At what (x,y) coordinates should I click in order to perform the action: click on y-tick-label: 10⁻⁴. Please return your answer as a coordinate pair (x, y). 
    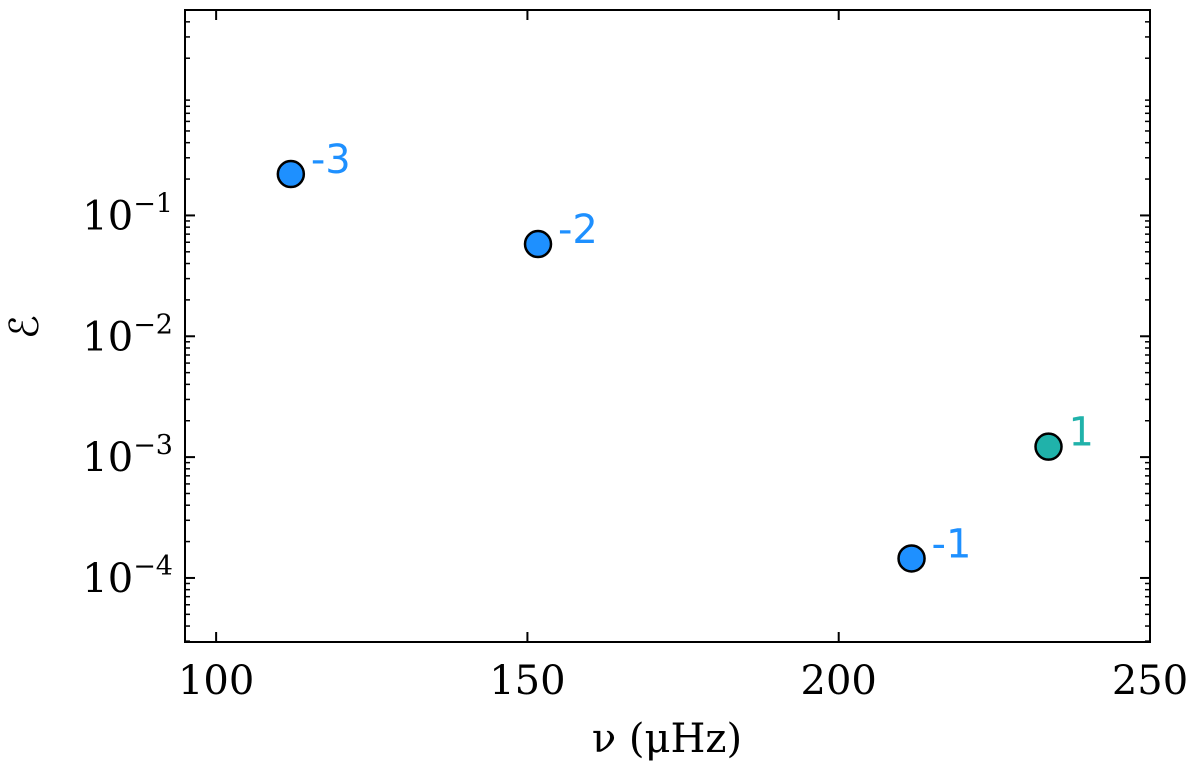
    Looking at the image, I should click on (127, 576).